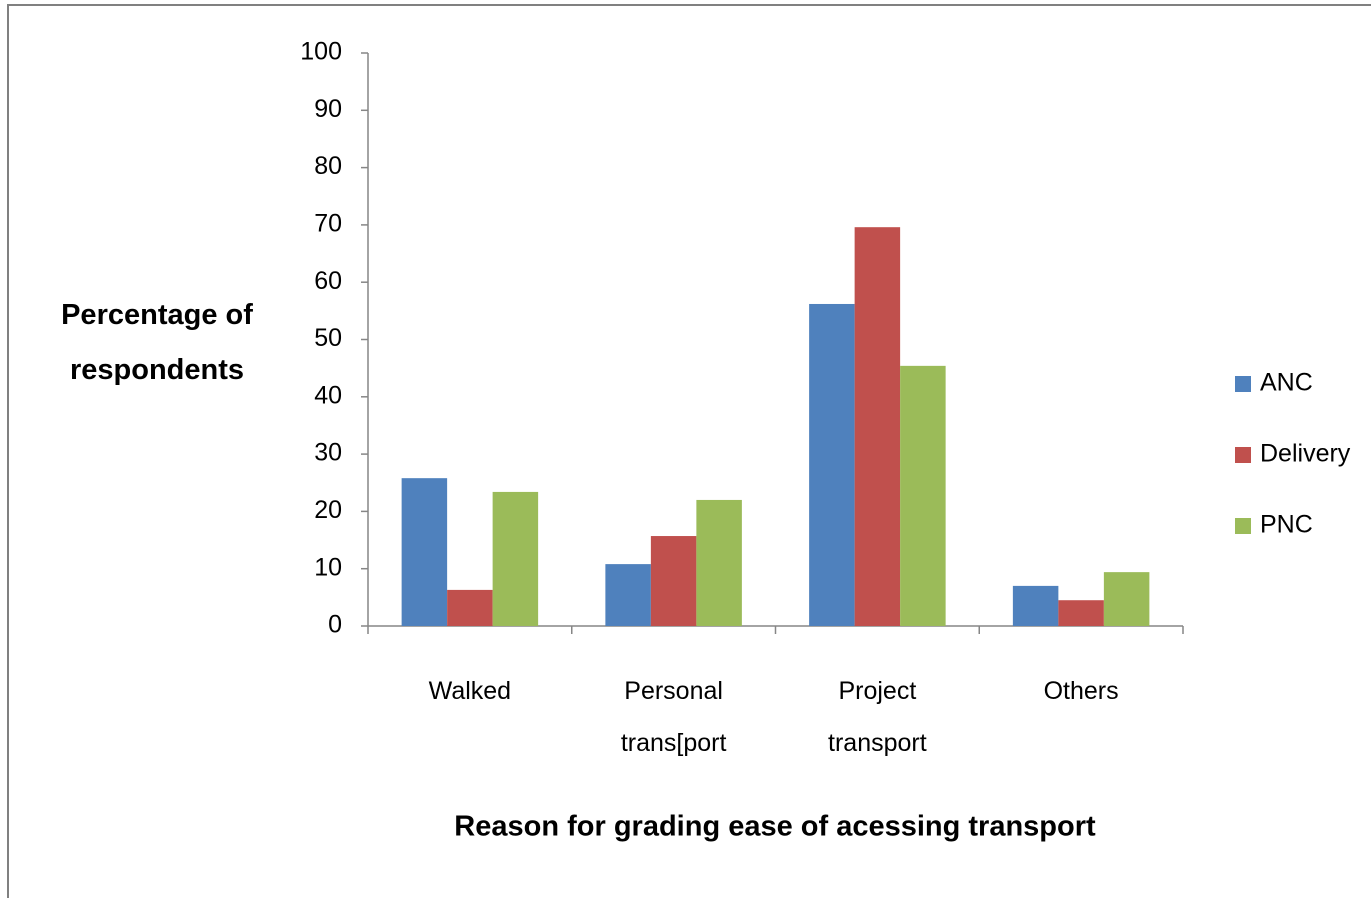  I want to click on x-tick-label: Personal trans[port, so click(674, 717).